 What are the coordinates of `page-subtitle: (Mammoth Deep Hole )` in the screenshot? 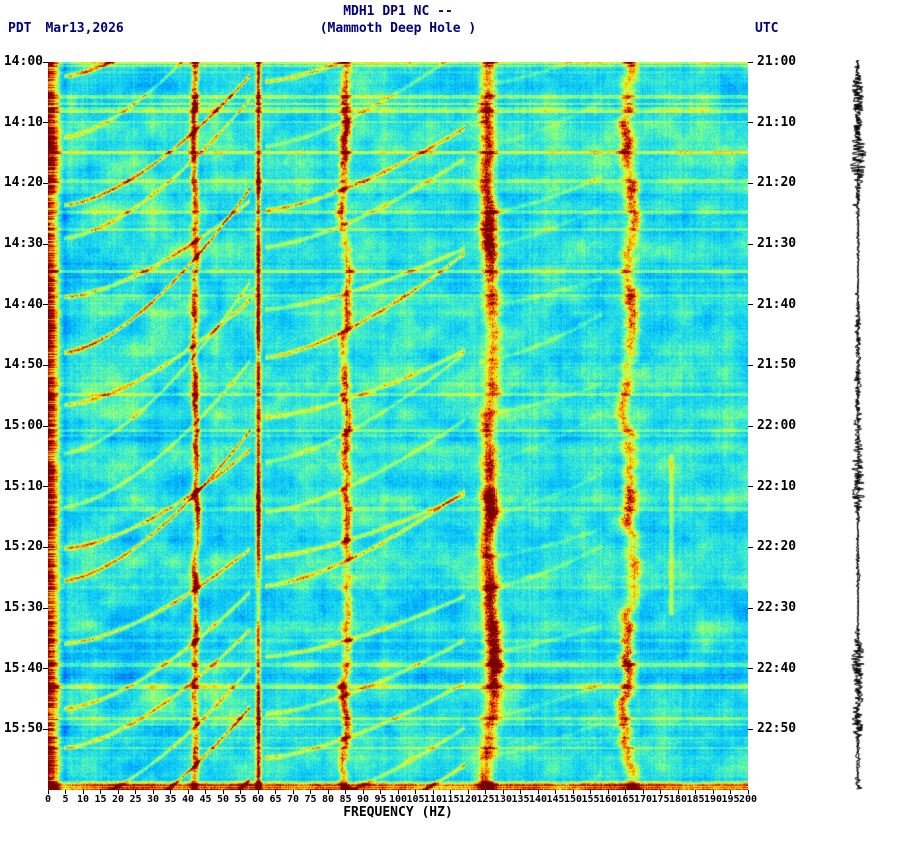 It's located at (398, 28).